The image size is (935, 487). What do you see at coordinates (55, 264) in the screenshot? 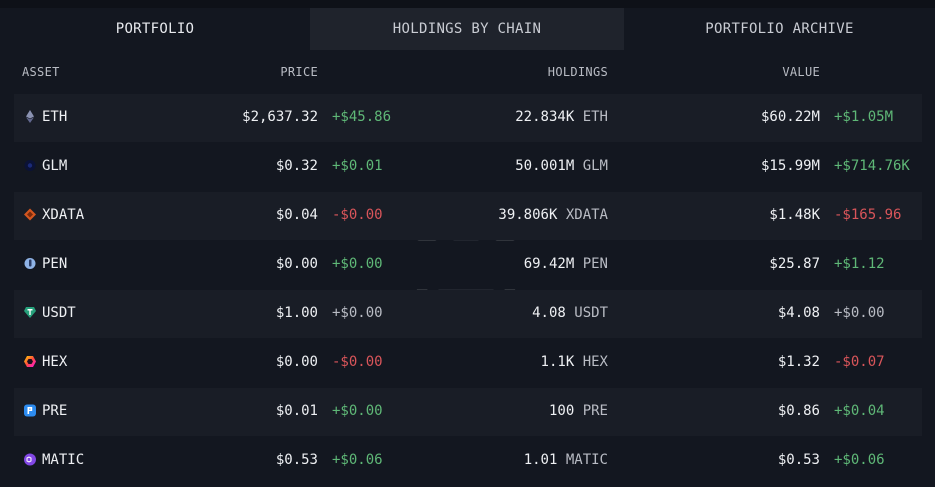
I see `asset-symbol: PEN` at bounding box center [55, 264].